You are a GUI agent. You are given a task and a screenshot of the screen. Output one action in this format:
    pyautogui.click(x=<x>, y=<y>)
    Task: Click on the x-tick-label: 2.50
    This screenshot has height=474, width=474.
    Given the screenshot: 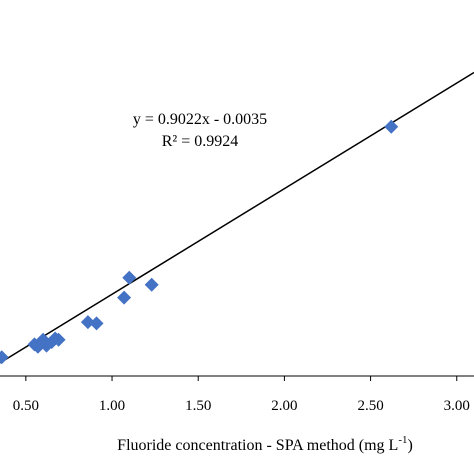 What is the action you would take?
    pyautogui.click(x=370, y=406)
    